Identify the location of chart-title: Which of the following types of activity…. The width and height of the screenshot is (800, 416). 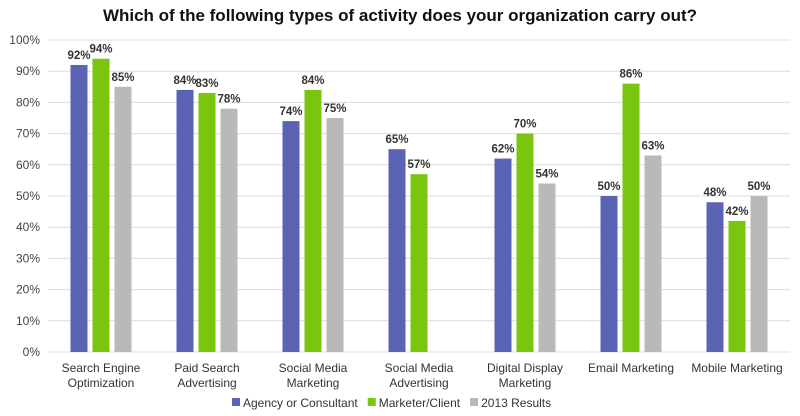
(400, 15).